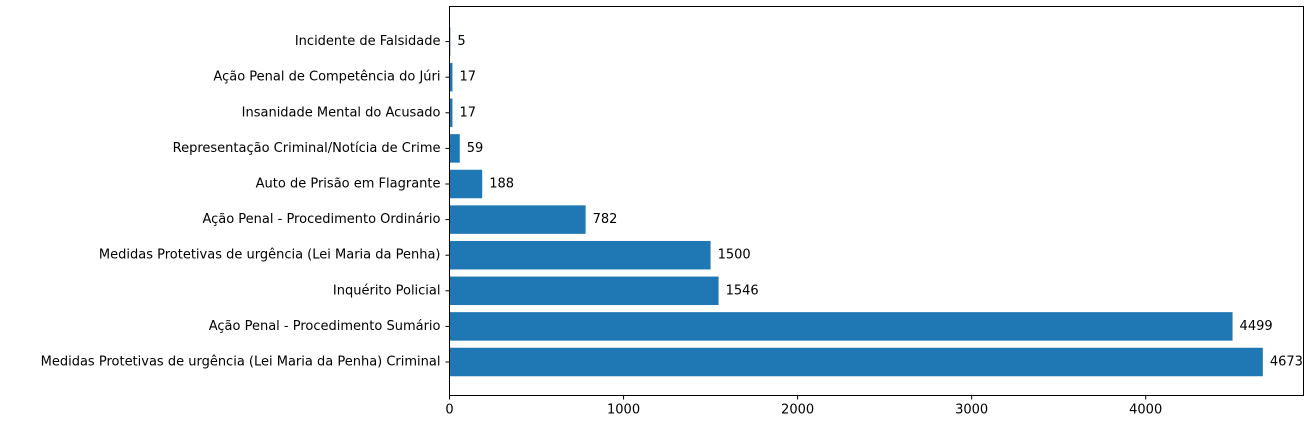  What do you see at coordinates (387, 290) in the screenshot?
I see `category-label: Inquérito Policial` at bounding box center [387, 290].